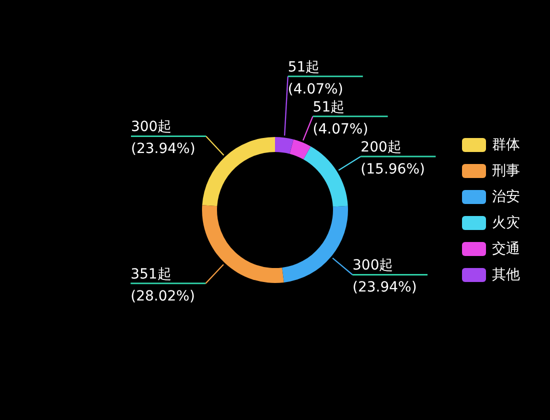 Image resolution: width=550 pixels, height=420 pixels. What do you see at coordinates (506, 275) in the screenshot?
I see `legend-label: 其他` at bounding box center [506, 275].